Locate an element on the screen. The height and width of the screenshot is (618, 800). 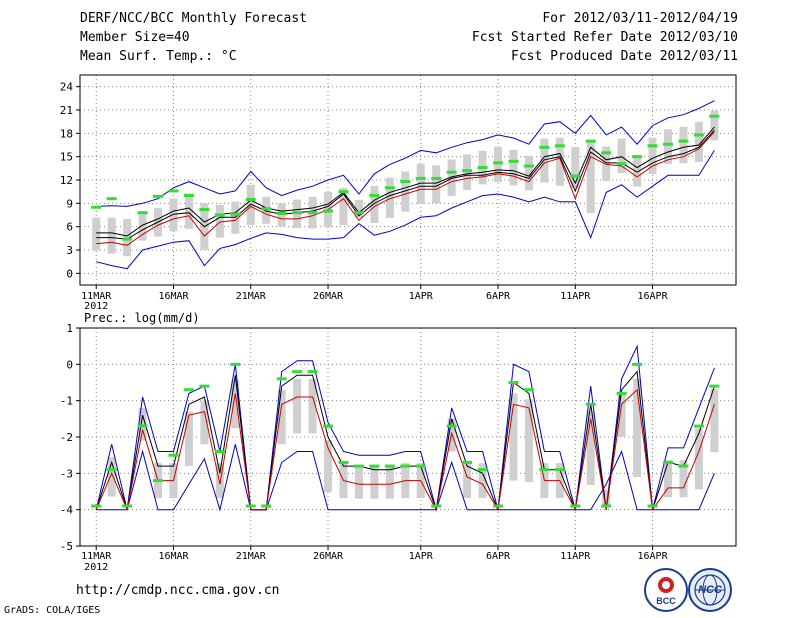
ncc-globe-icon is located at coordinates (710, 590).